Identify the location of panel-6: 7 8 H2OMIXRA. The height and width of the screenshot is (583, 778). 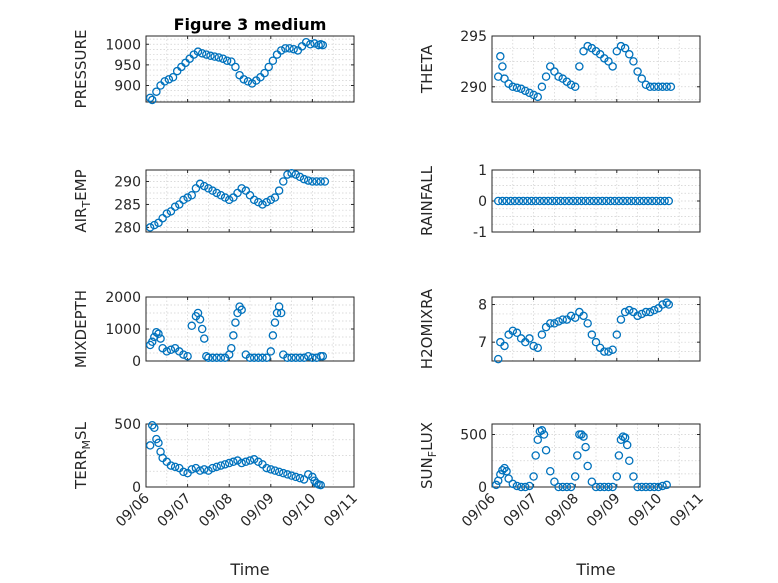
(559, 328).